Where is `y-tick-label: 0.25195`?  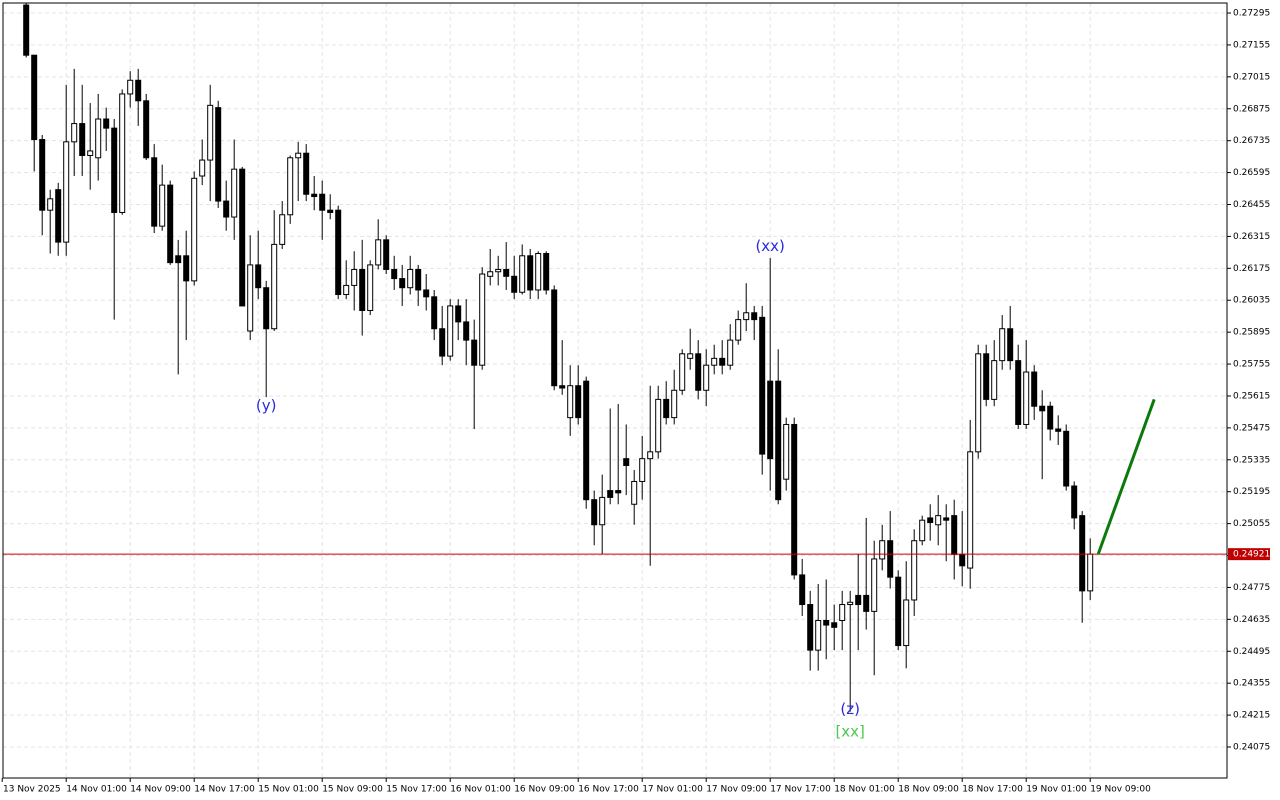
y-tick-label: 0.25195 is located at coordinates (1251, 492).